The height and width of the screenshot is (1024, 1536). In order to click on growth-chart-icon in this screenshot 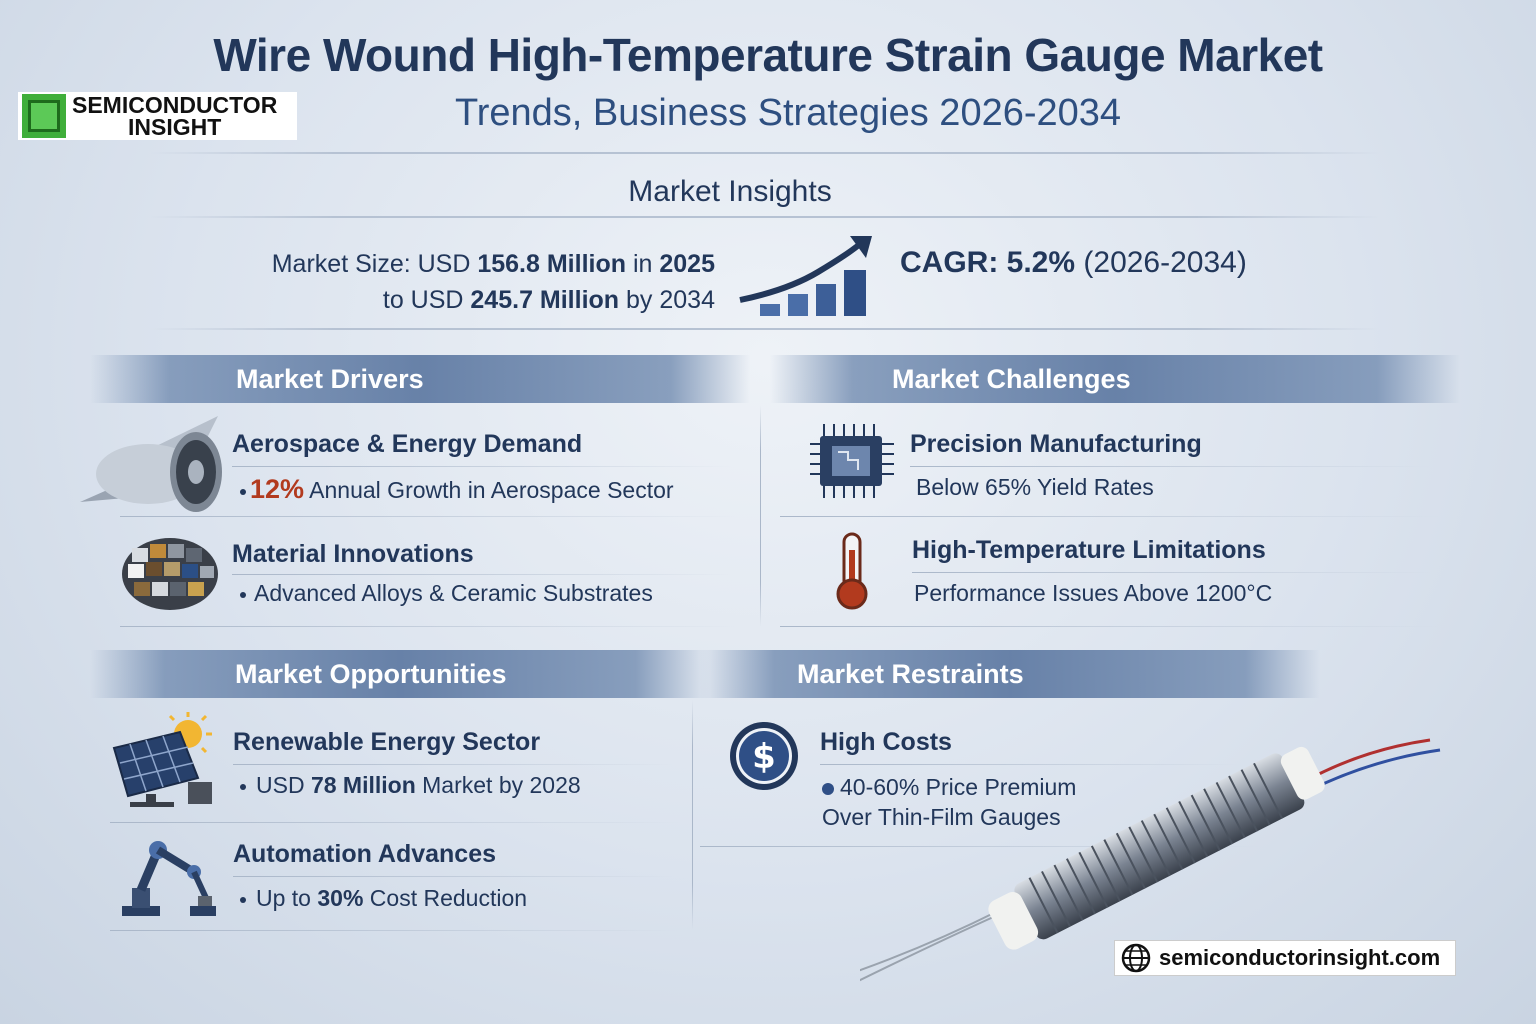, I will do `click(805, 276)`.